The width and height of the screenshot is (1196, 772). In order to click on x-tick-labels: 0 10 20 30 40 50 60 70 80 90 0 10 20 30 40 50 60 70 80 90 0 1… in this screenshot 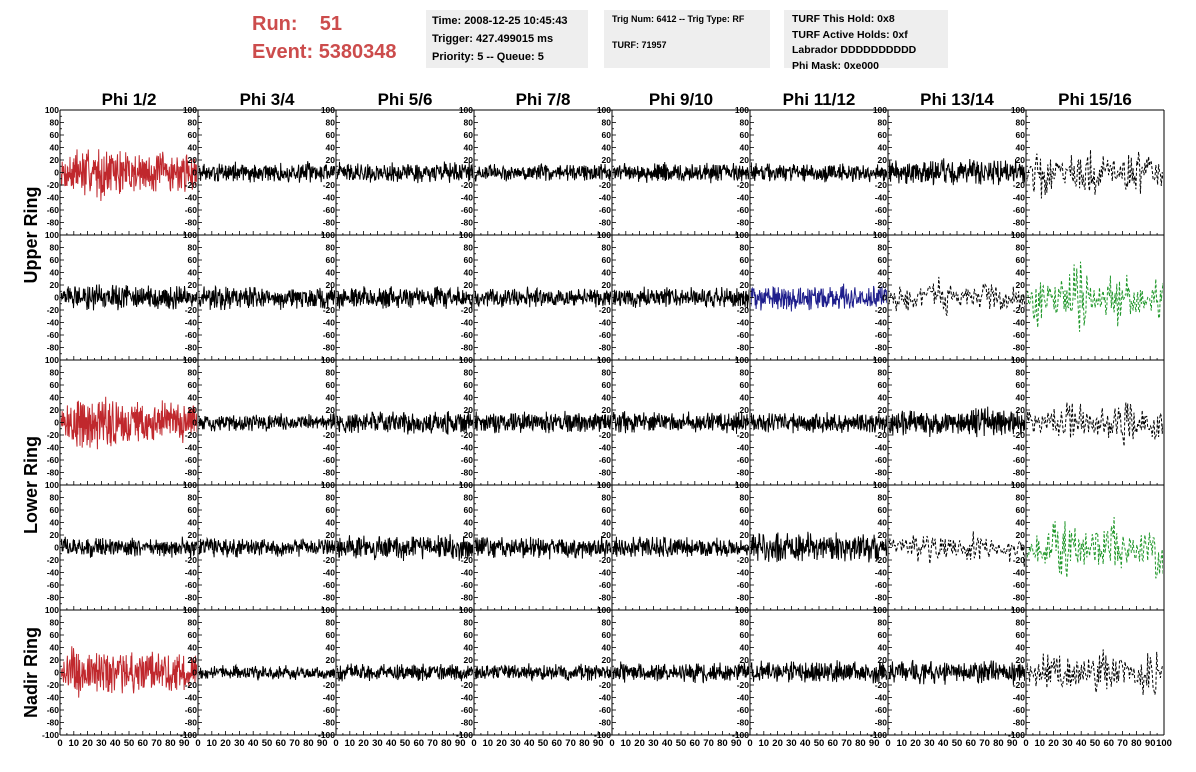, I will do `click(614, 743)`.